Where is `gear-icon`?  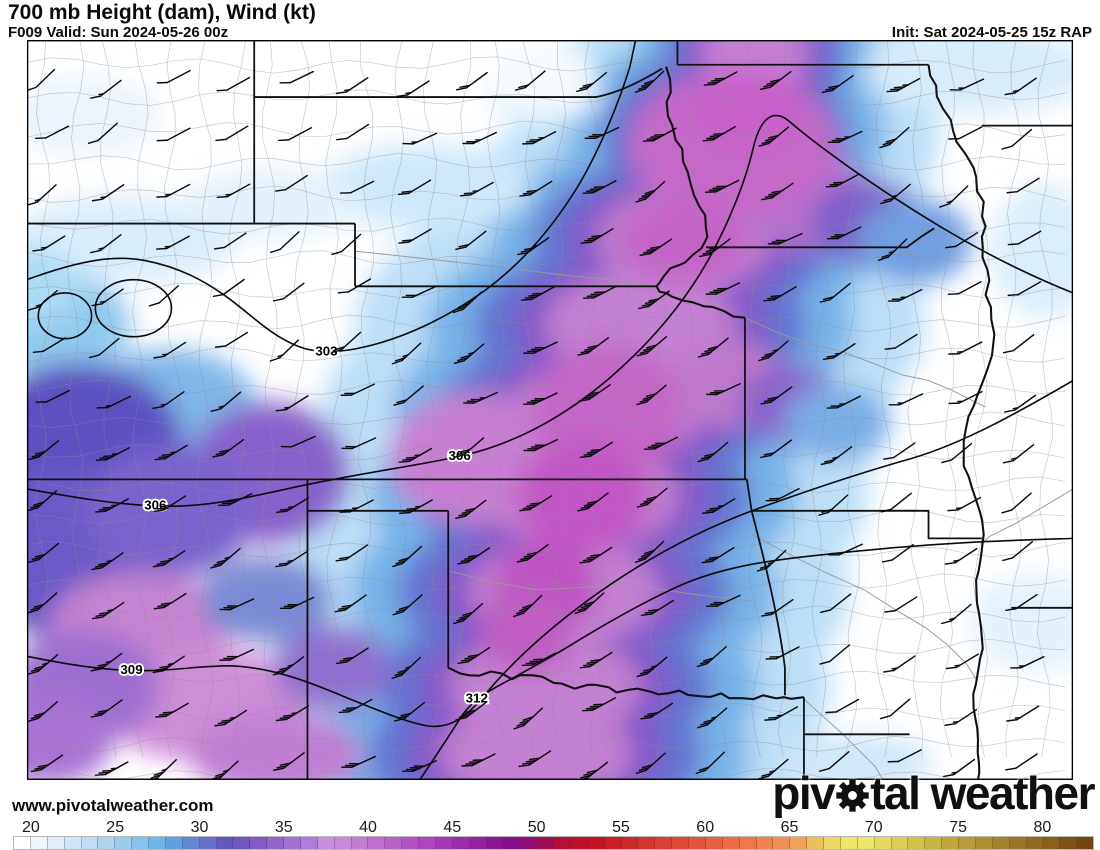
gear-icon is located at coordinates (852, 795).